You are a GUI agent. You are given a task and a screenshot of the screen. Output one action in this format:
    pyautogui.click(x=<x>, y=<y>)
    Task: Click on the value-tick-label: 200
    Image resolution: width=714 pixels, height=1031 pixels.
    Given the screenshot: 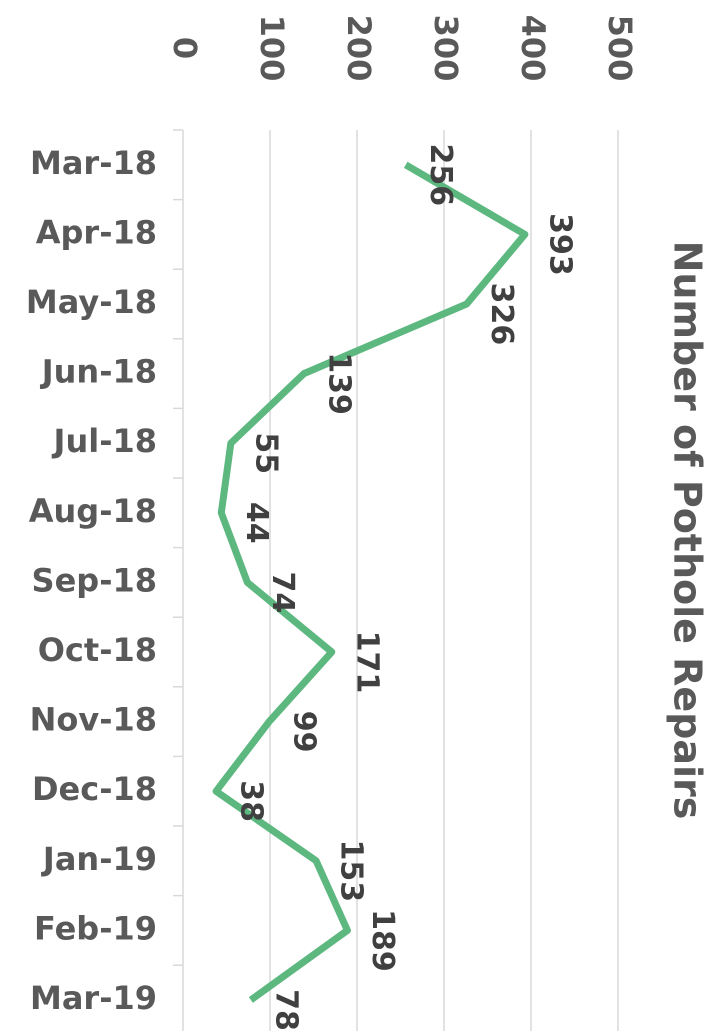 What is the action you would take?
    pyautogui.click(x=359, y=48)
    